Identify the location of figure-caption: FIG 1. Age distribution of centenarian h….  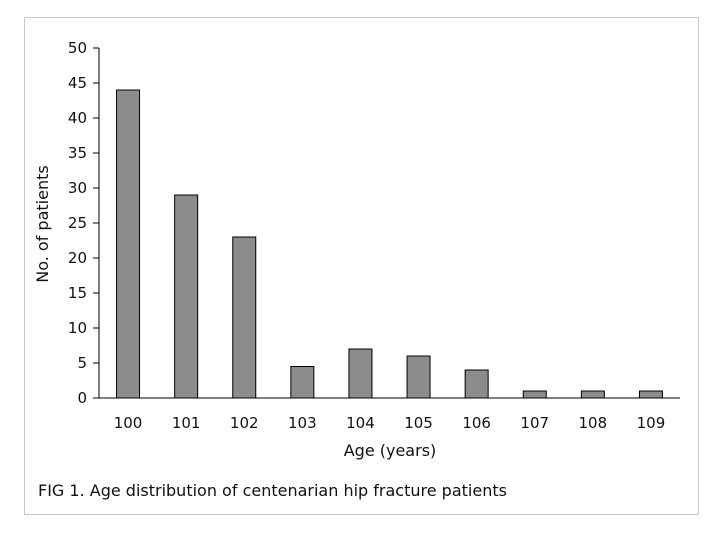
(272, 490).